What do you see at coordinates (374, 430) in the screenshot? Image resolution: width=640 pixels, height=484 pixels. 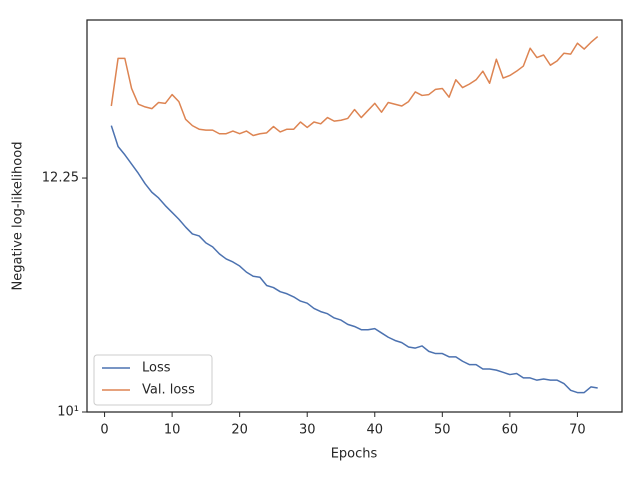 I see `x-tick-label: 40` at bounding box center [374, 430].